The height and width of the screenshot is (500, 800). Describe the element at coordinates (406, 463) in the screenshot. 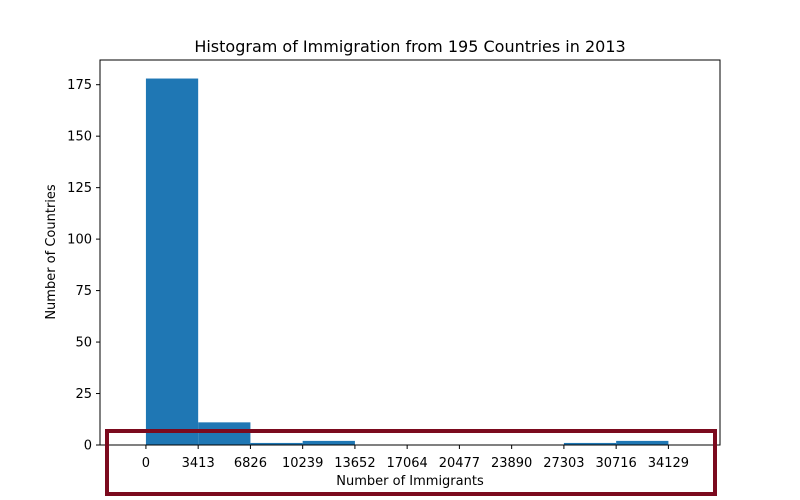

I see `x-tick-label: 17064` at that location.